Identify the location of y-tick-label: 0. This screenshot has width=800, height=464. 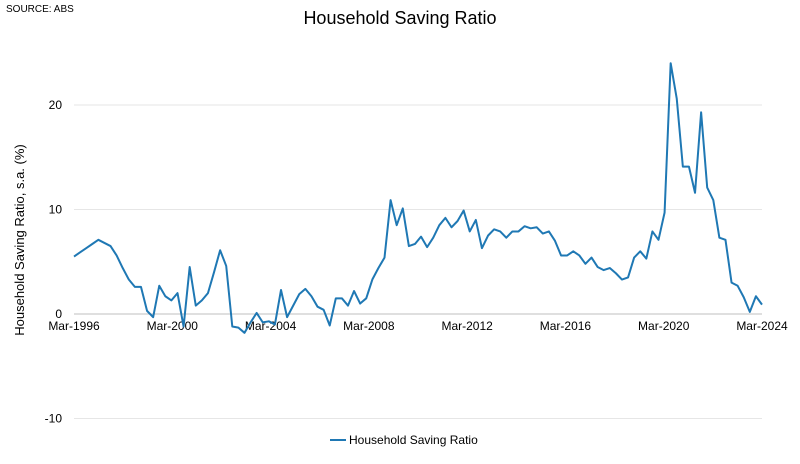
(58, 314).